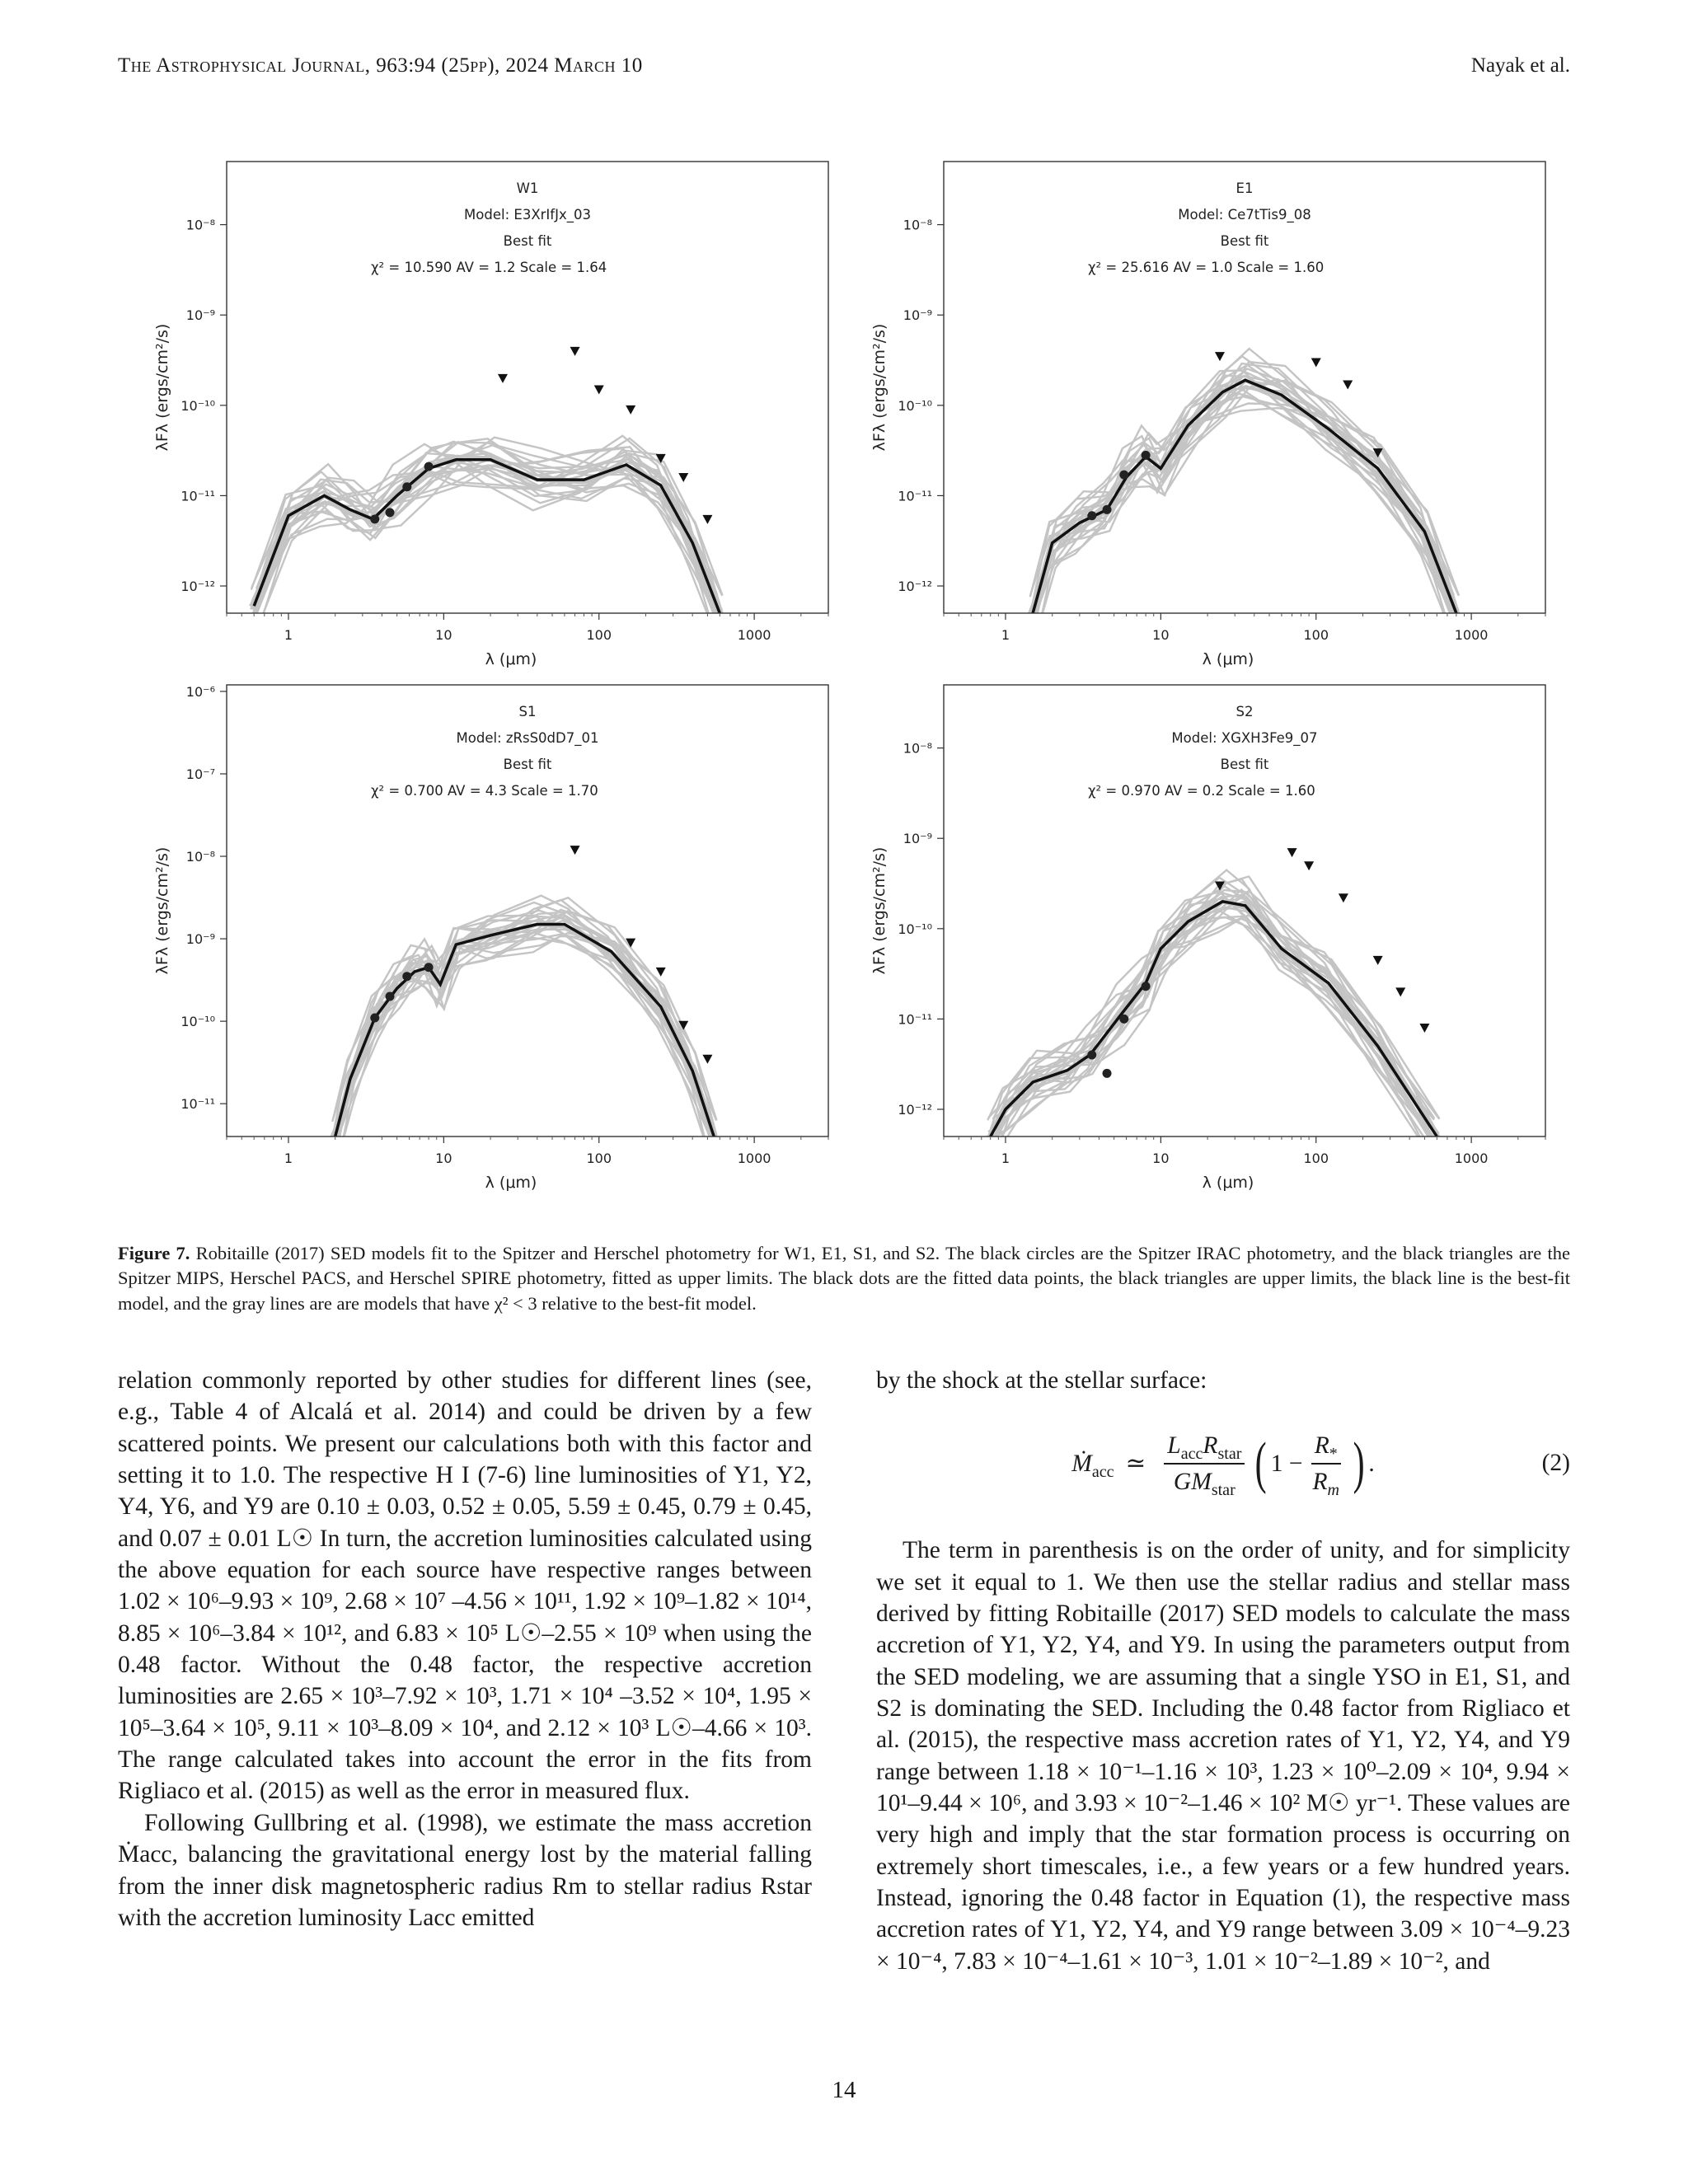  I want to click on fit-statistics: χ² = 10.590 AV = 1.2 Scale = 1.64, so click(489, 267).